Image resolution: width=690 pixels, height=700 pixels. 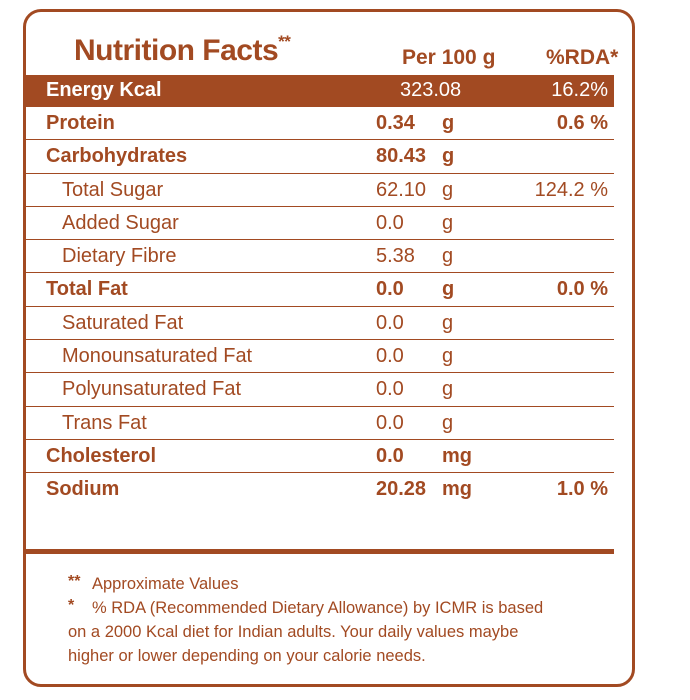 I want to click on row-total-fat: Total Fat 0.0 g 0.0 %, so click(x=320, y=290).